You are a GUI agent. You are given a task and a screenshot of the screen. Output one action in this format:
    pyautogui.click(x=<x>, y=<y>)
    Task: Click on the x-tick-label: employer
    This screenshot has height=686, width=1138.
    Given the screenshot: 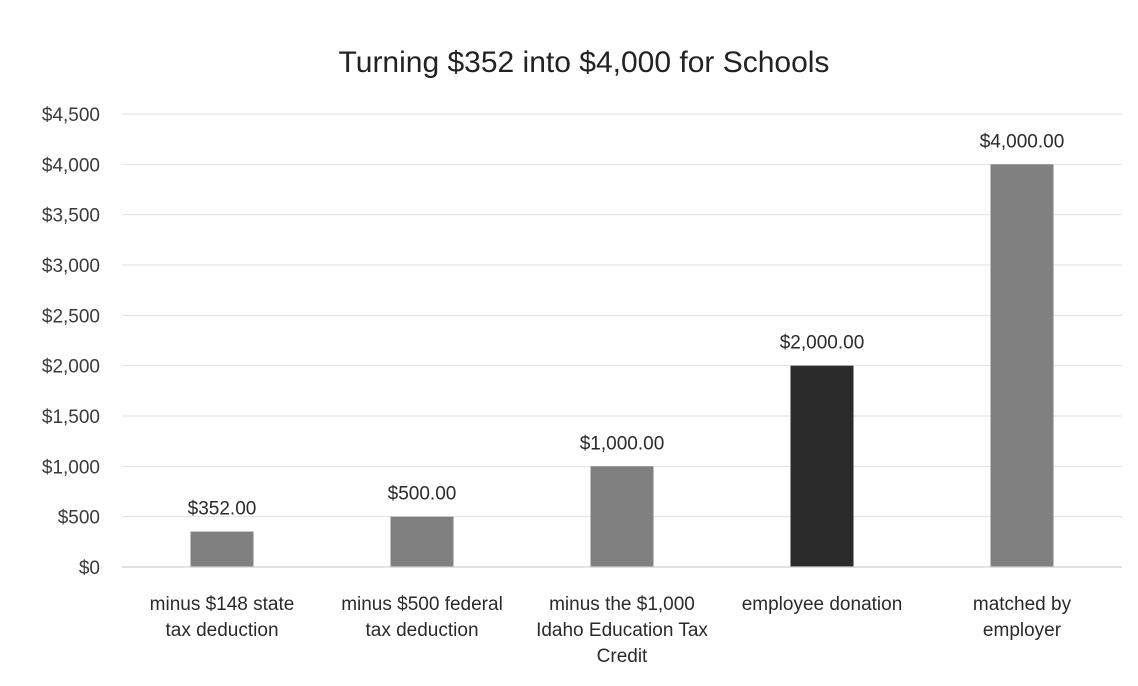 What is the action you would take?
    pyautogui.click(x=1022, y=630)
    